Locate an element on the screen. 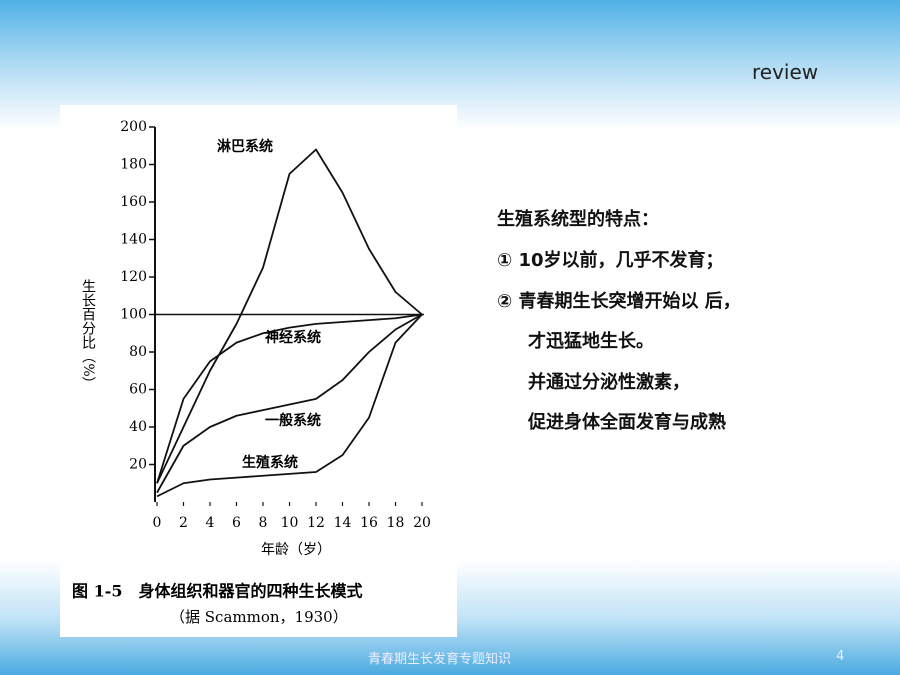 The height and width of the screenshot is (675, 900). text-line: 并通过分泌性激素， is located at coordinates (609, 382).